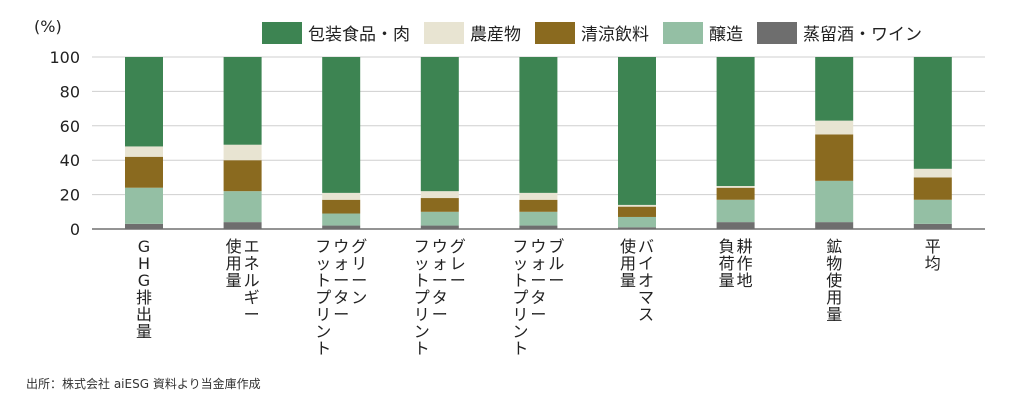 The width and height of the screenshot is (1024, 401). What do you see at coordinates (862, 35) in the screenshot?
I see `legend-label: 蒸留酒・ワイン` at bounding box center [862, 35].